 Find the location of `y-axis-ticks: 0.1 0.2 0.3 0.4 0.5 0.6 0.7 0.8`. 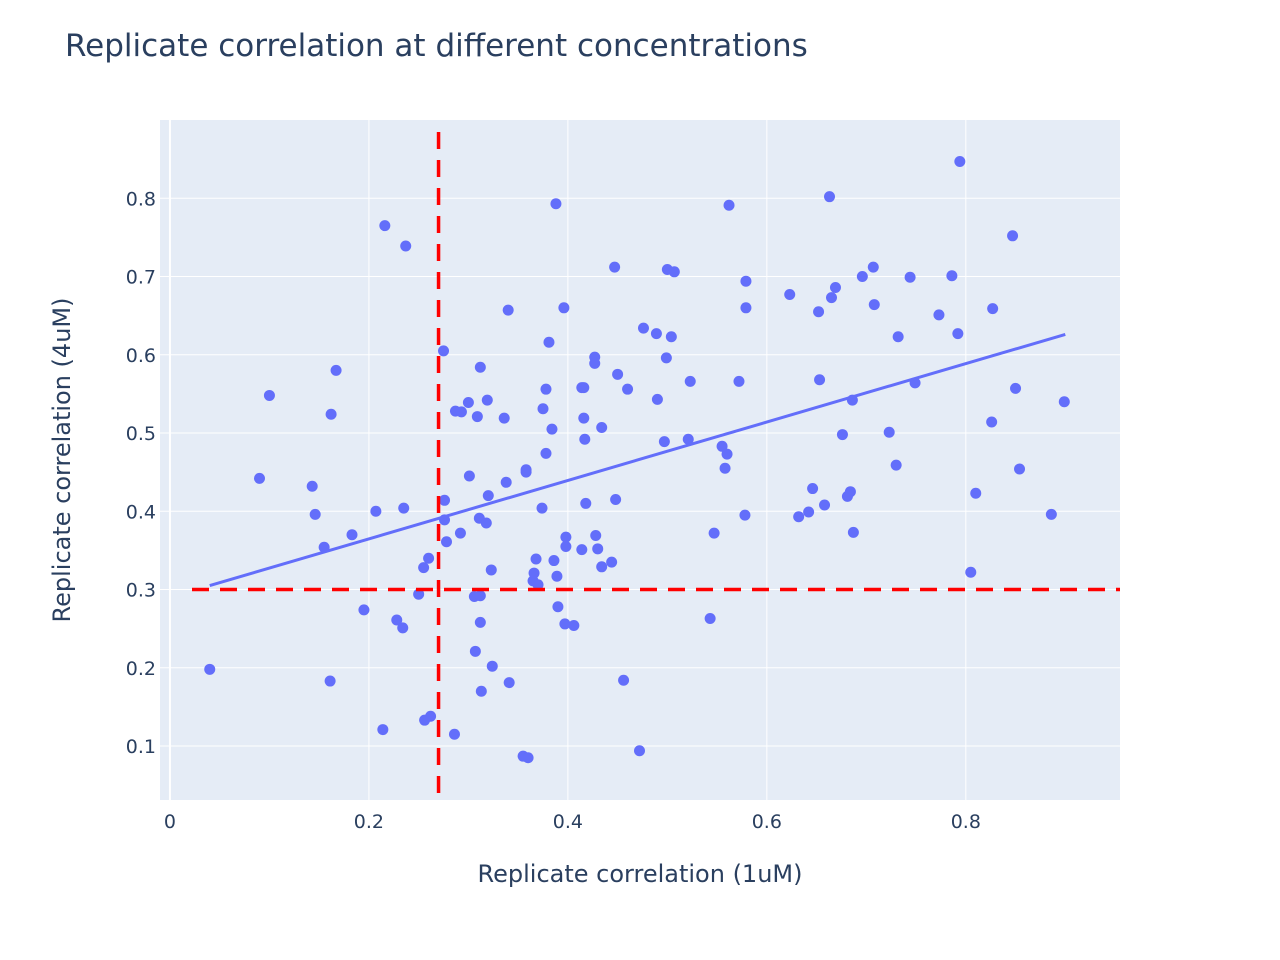

y-axis-ticks: 0.1 0.2 0.3 0.4 0.5 0.6 0.7 0.8 is located at coordinates (141, 473).